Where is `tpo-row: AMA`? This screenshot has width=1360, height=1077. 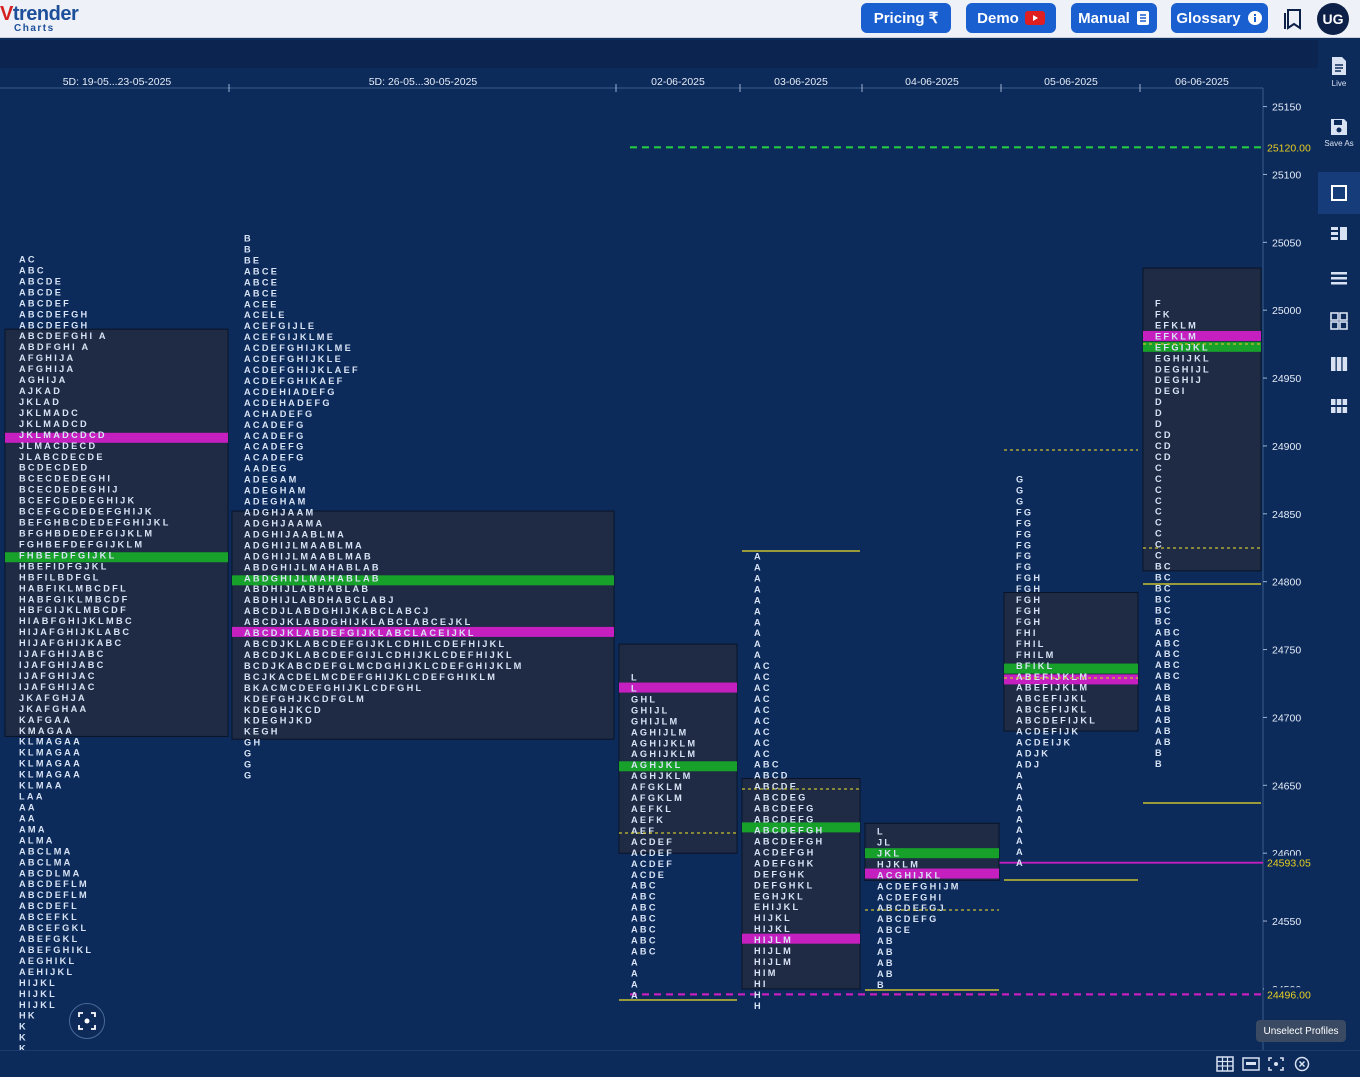 tpo-row: AMA is located at coordinates (33, 829).